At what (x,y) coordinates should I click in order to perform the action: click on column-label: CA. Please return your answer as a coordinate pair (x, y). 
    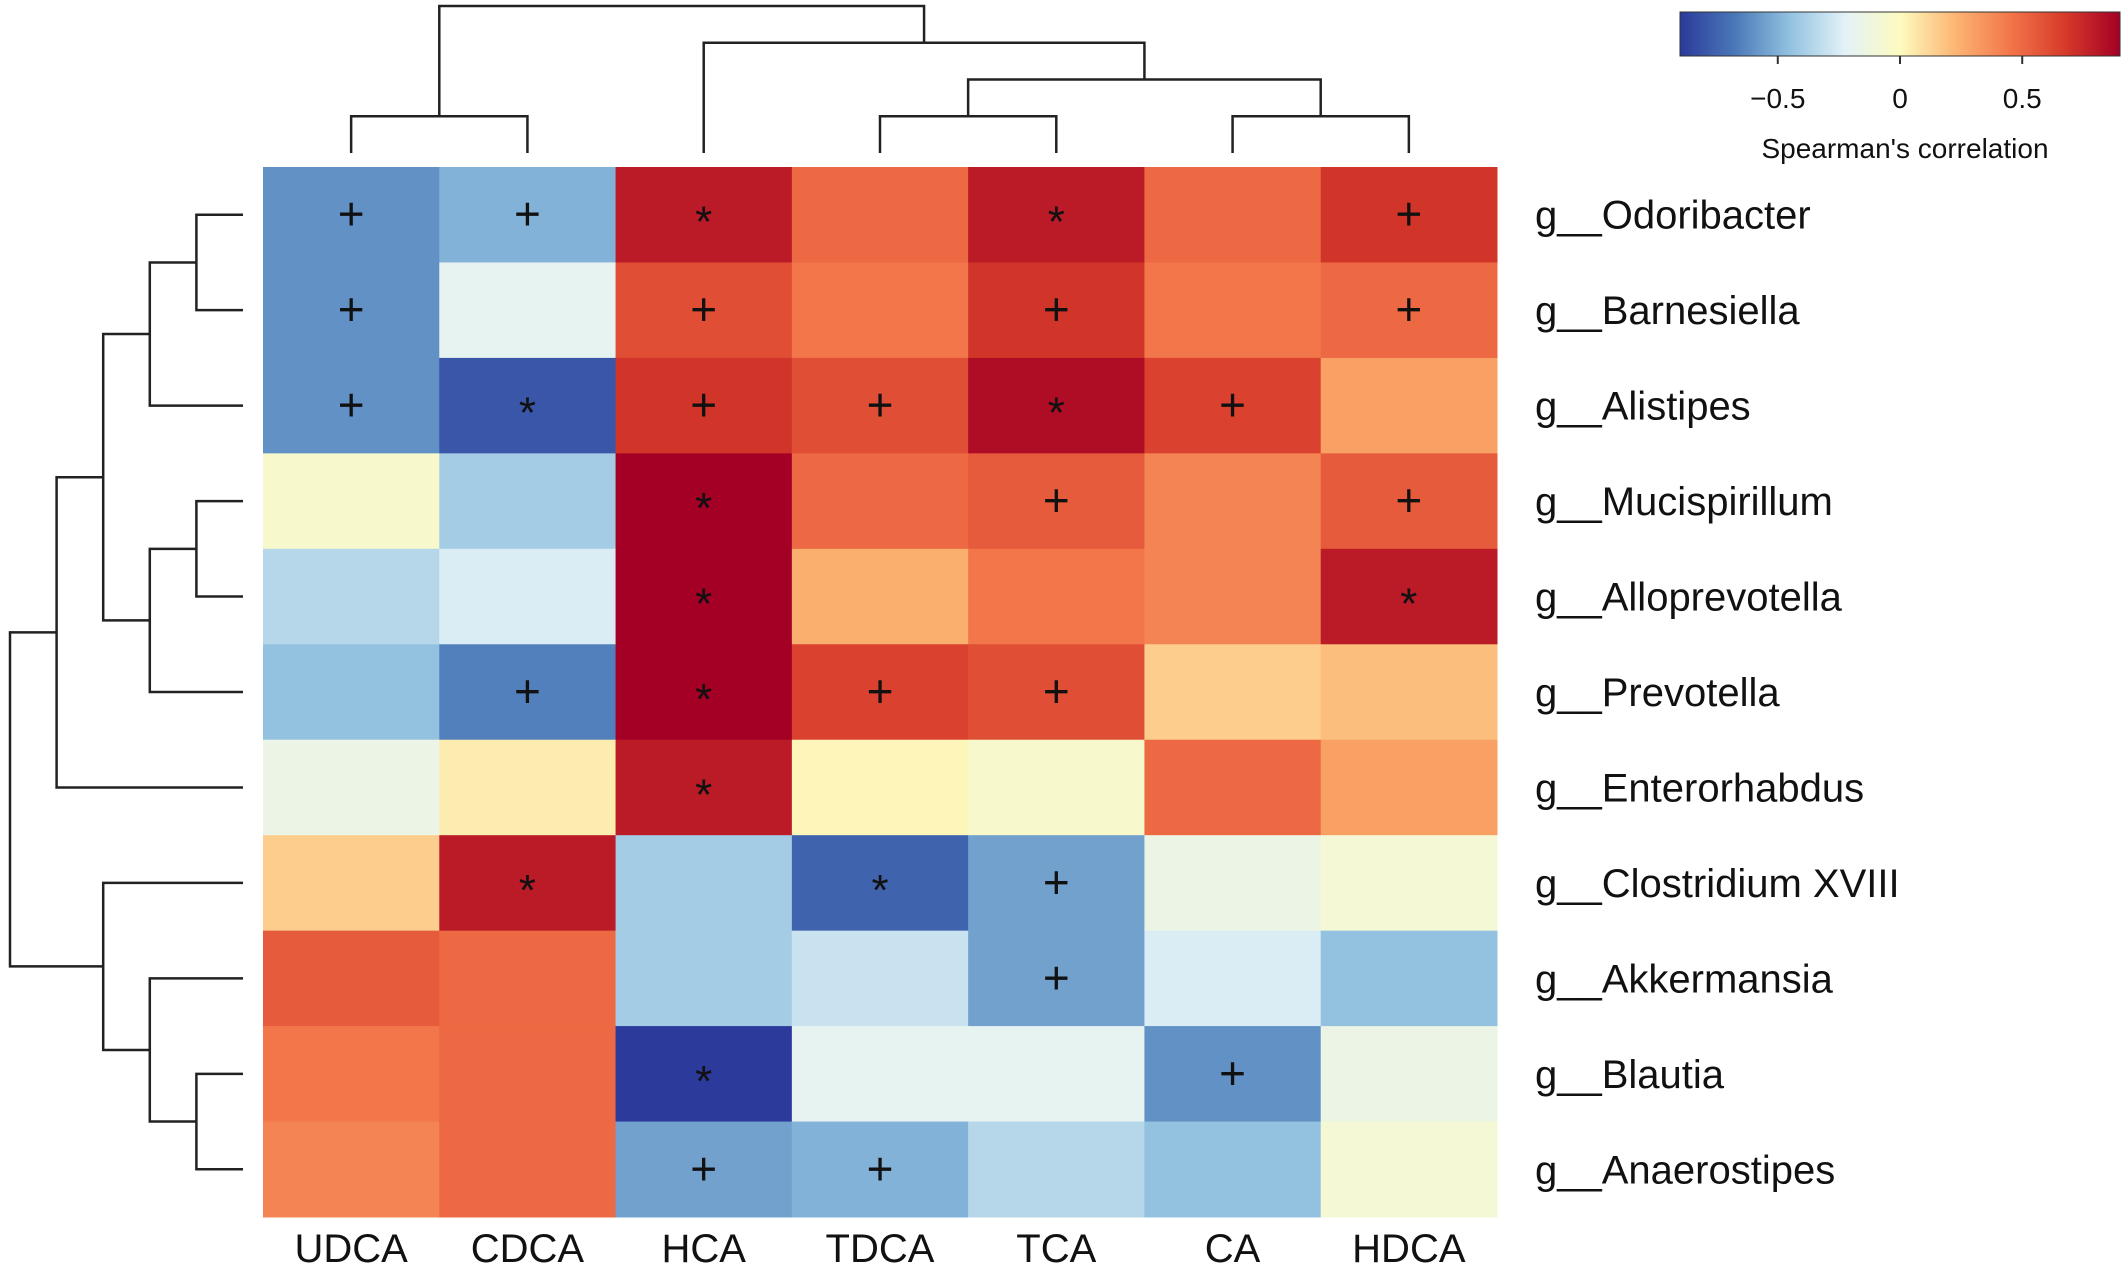
    Looking at the image, I should click on (1233, 1247).